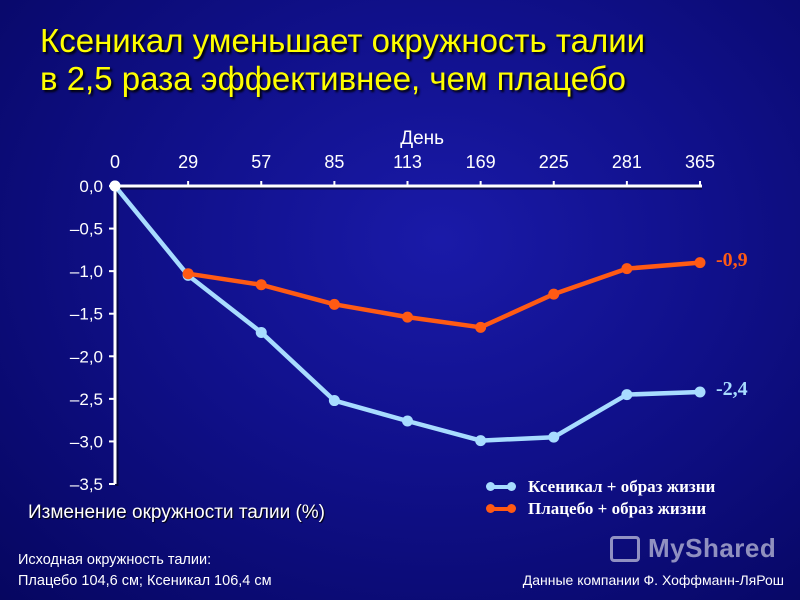 Image resolution: width=800 pixels, height=600 pixels. Describe the element at coordinates (622, 486) in the screenshot. I see `legend-label-xenical: Ксеникал + образ жизни` at that location.